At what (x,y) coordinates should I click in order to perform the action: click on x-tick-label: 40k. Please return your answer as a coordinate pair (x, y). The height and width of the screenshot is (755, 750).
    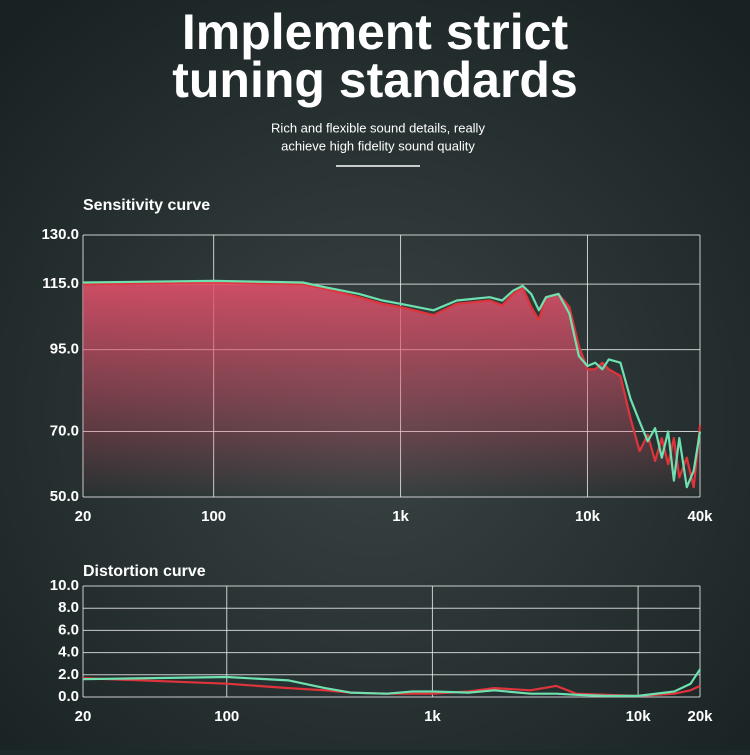
    Looking at the image, I should click on (700, 516).